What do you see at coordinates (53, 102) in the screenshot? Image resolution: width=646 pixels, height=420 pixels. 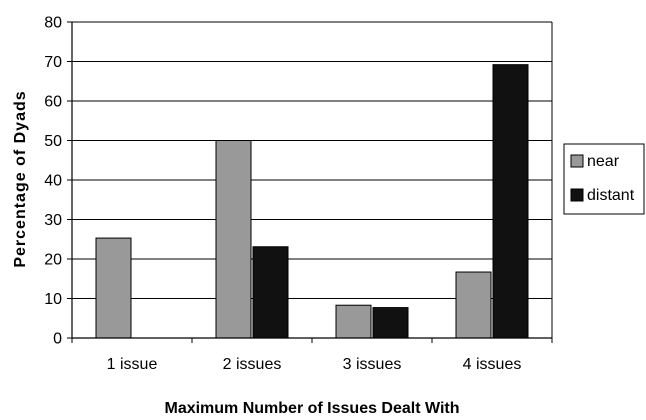 I see `y-tick-label: 60` at bounding box center [53, 102].